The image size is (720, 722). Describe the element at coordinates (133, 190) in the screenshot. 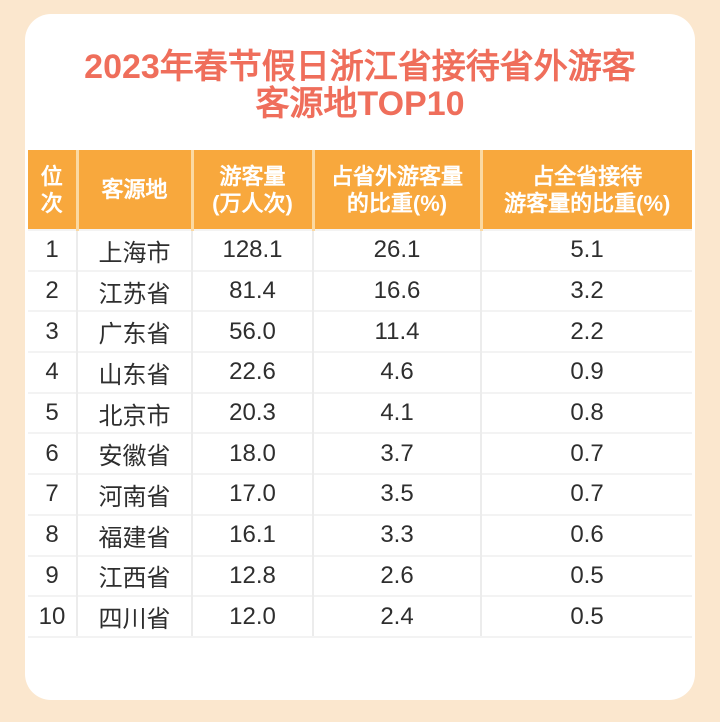

I see `header-origin: 客源地` at that location.